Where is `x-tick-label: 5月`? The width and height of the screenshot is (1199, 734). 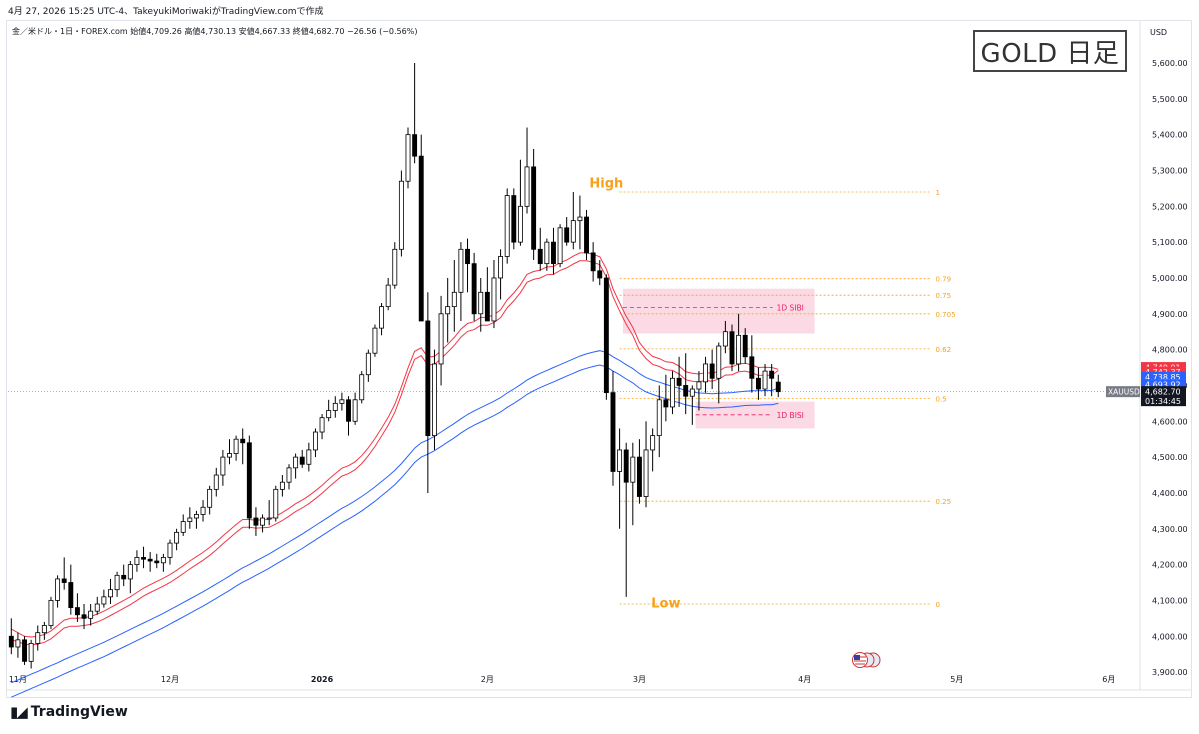
x-tick-label: 5月 is located at coordinates (956, 679).